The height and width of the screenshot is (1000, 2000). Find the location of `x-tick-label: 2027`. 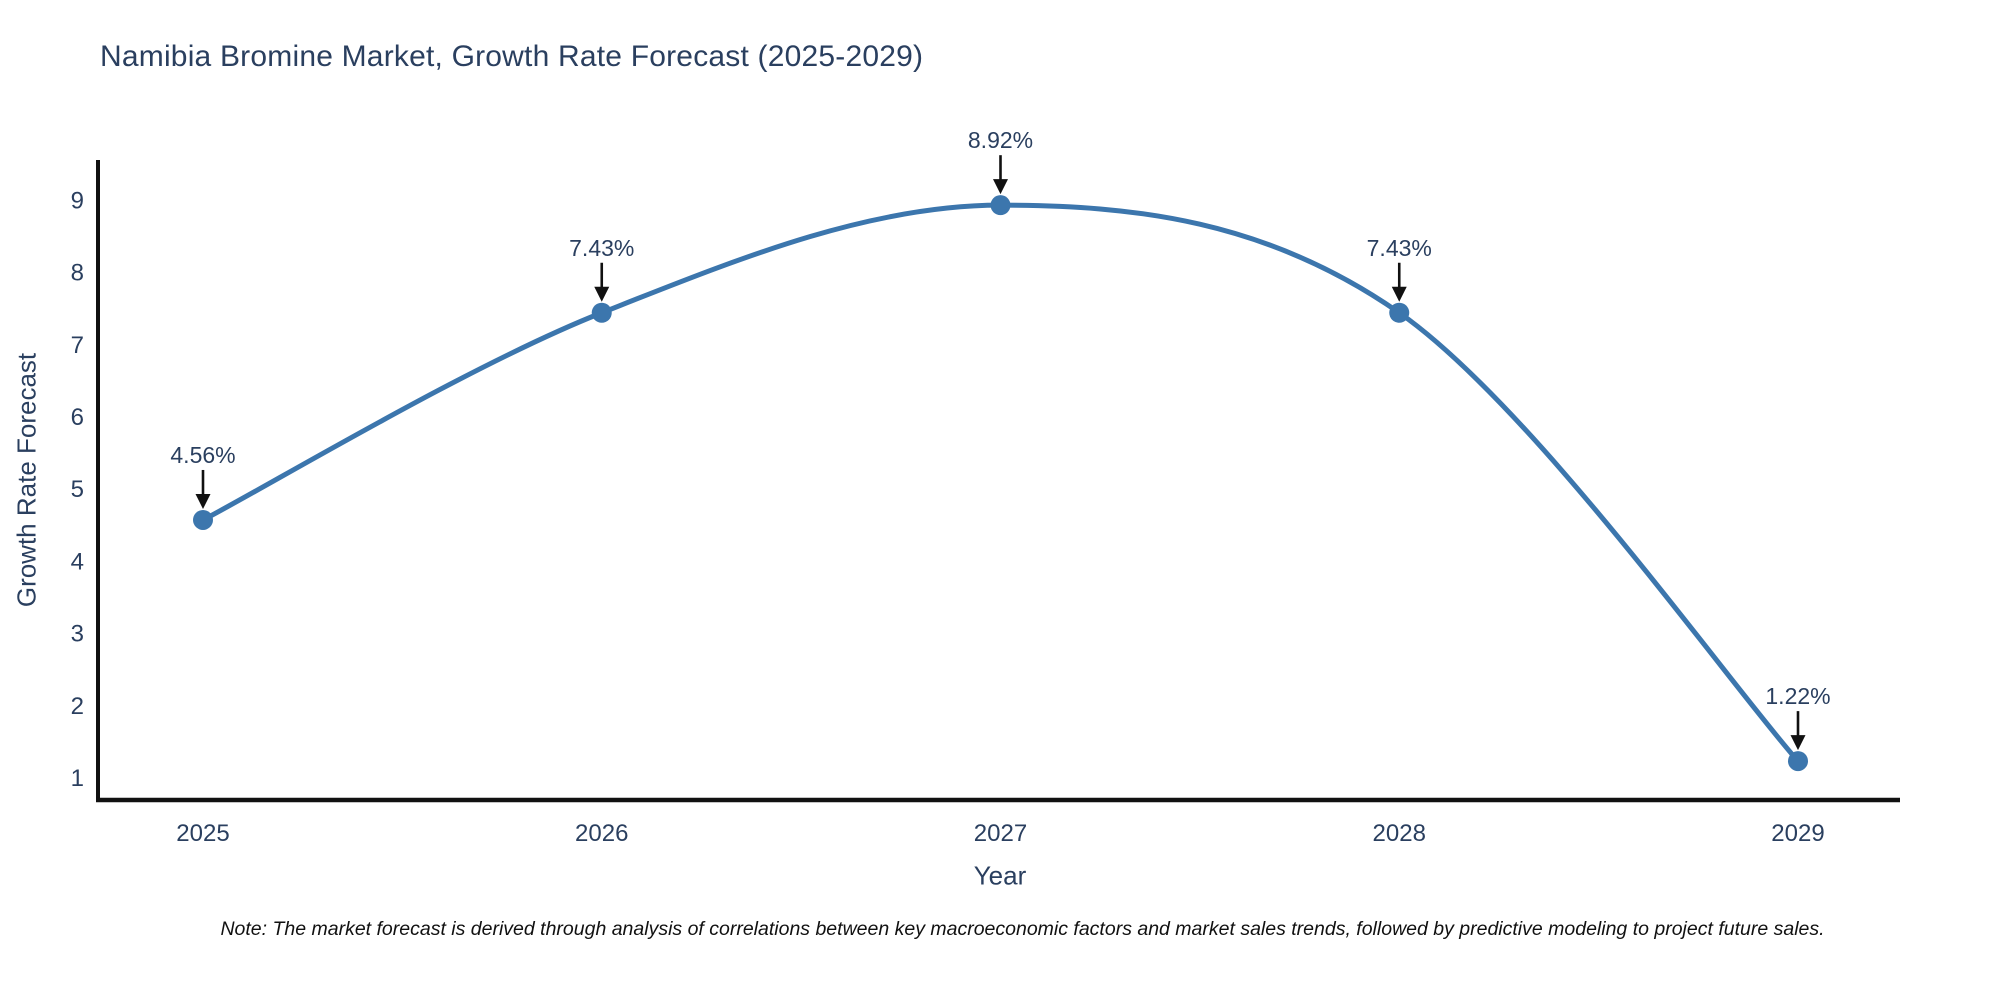

x-tick-label: 2027 is located at coordinates (1000, 833).